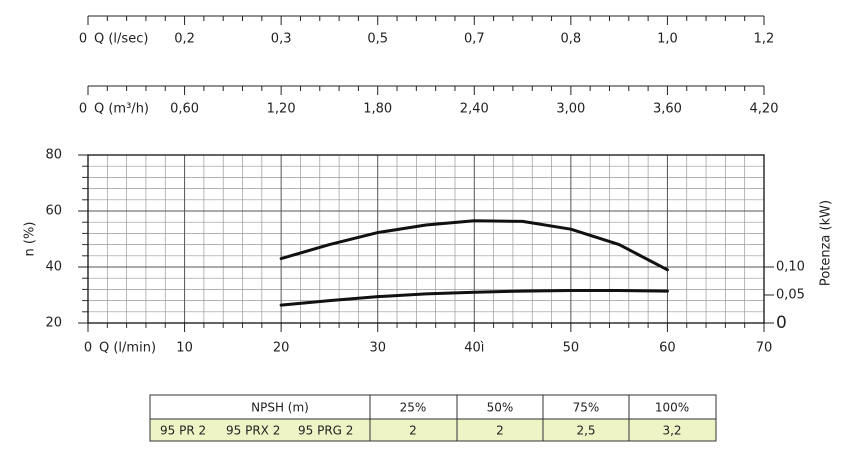  I want to click on table-model: 95 PRX 2, so click(253, 431).